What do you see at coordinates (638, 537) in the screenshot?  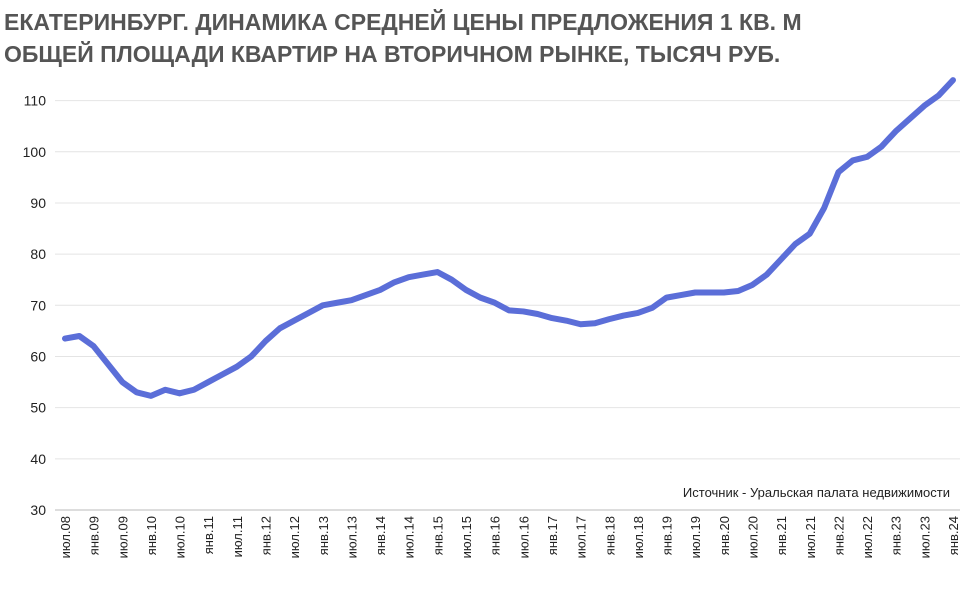 I see `x-tick-label: июл.18` at bounding box center [638, 537].